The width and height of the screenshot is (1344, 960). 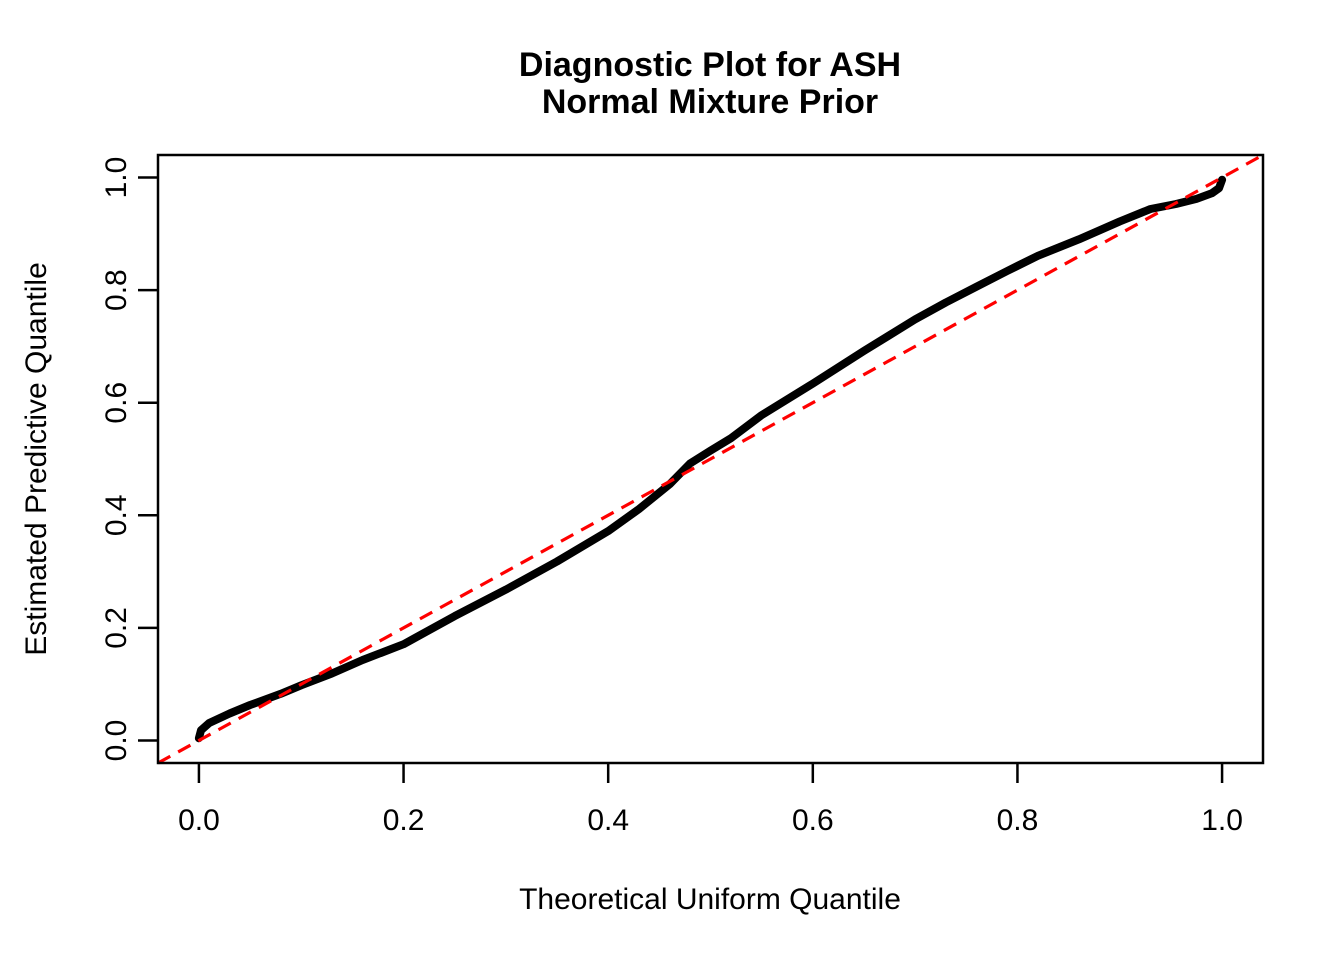 What do you see at coordinates (116, 741) in the screenshot?
I see `y-tick-label: 0.0` at bounding box center [116, 741].